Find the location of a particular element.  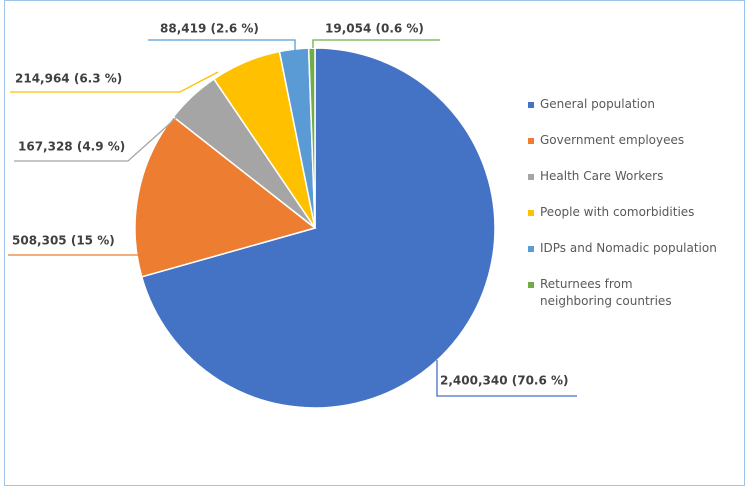

data-label: 19,054 (0.6 %) is located at coordinates (374, 29).